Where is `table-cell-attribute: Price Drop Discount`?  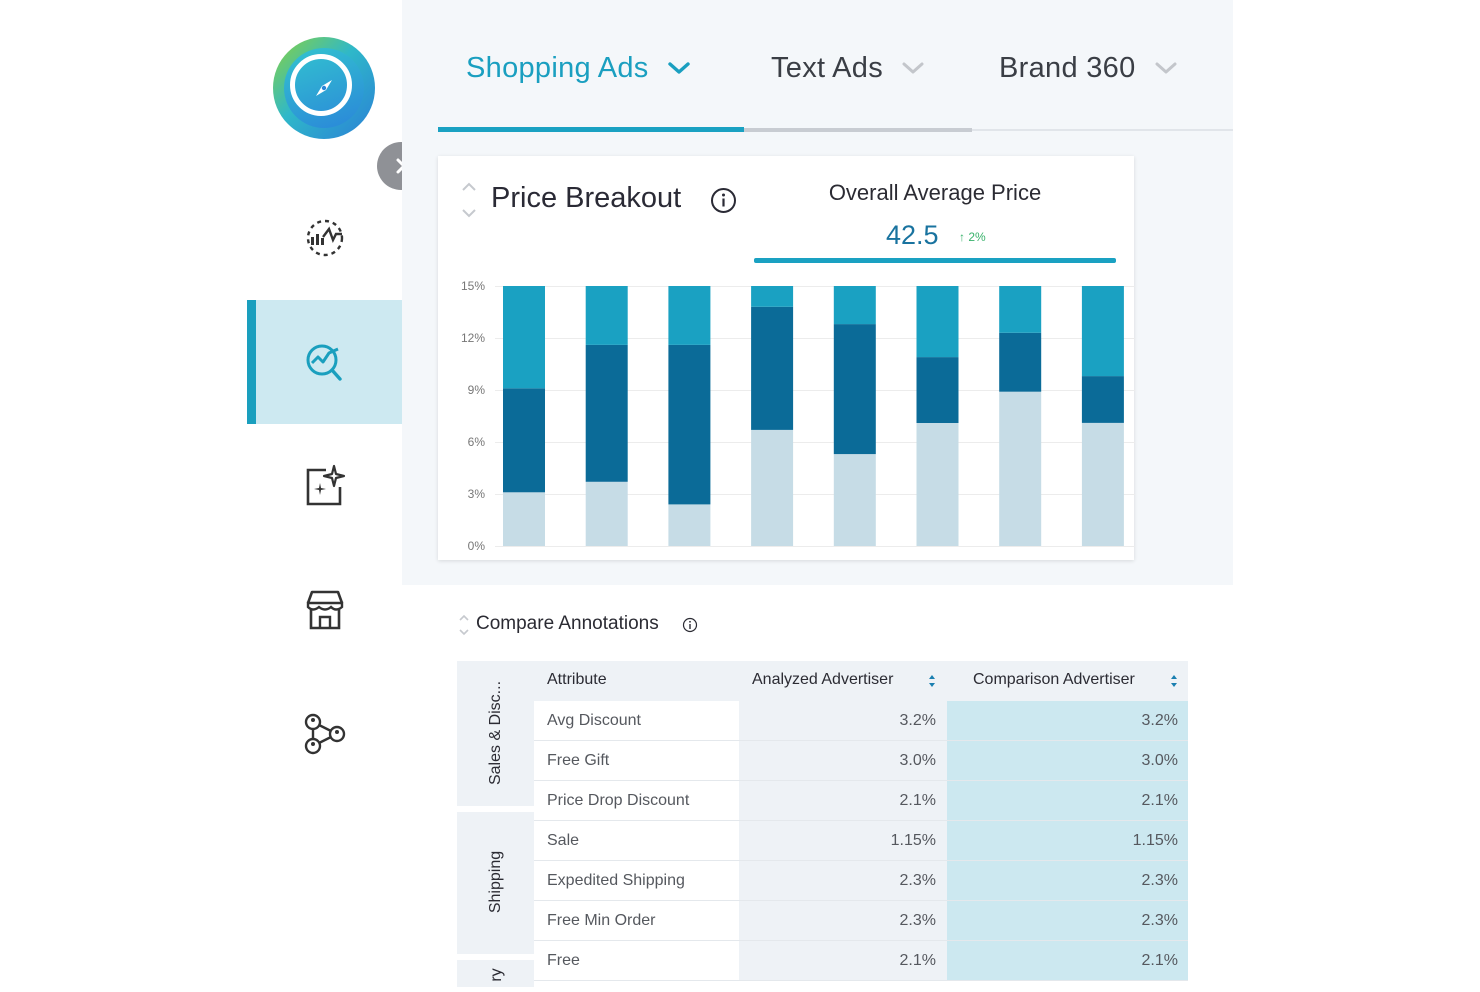
table-cell-attribute: Price Drop Discount is located at coordinates (636, 801).